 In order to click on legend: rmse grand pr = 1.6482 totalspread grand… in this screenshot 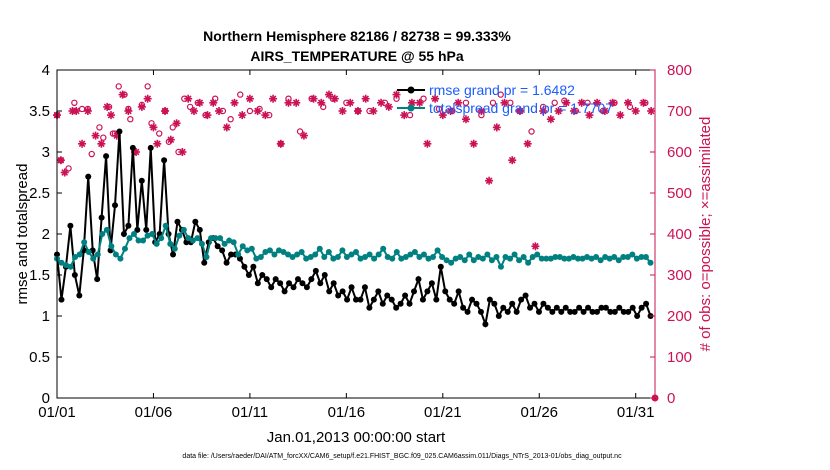, I will do `click(505, 99)`.